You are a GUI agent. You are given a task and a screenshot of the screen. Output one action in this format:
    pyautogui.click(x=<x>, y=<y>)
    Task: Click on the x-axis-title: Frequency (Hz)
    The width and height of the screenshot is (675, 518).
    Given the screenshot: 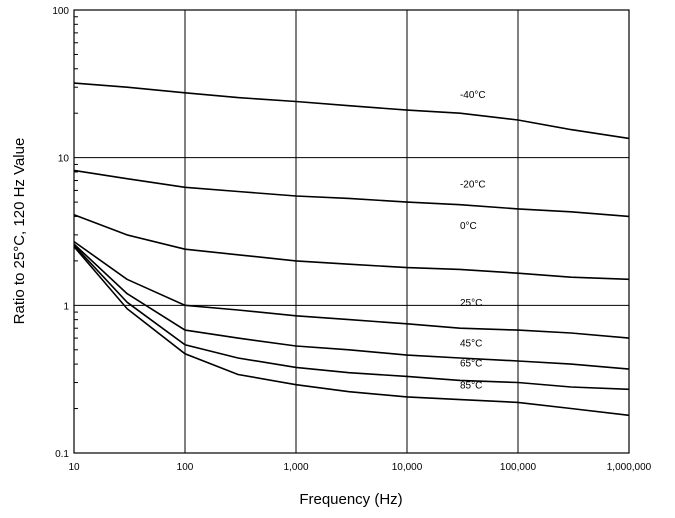 What is the action you would take?
    pyautogui.click(x=350, y=499)
    